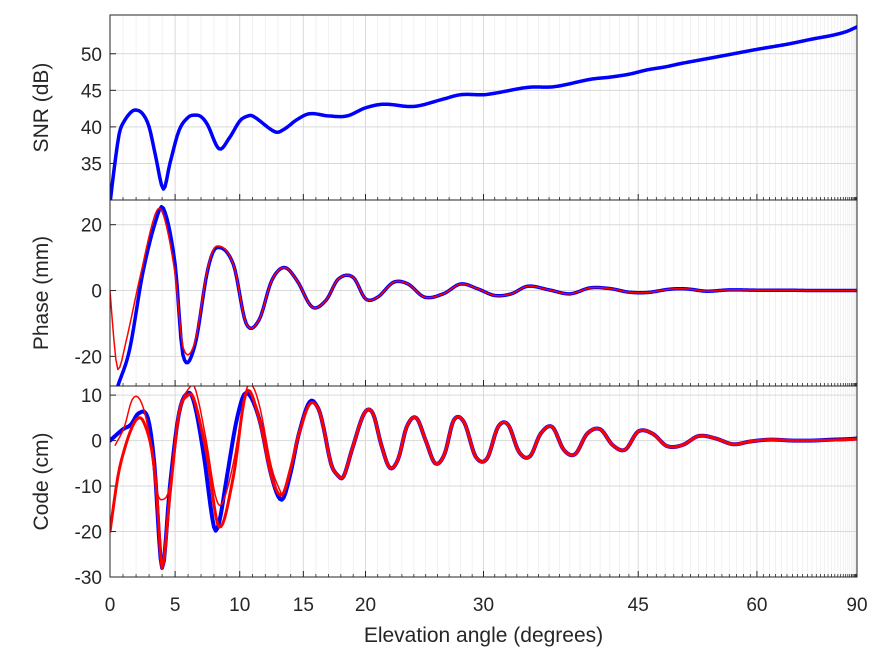  Describe the element at coordinates (88, 578) in the screenshot. I see `code-ytick-label: -30` at that location.